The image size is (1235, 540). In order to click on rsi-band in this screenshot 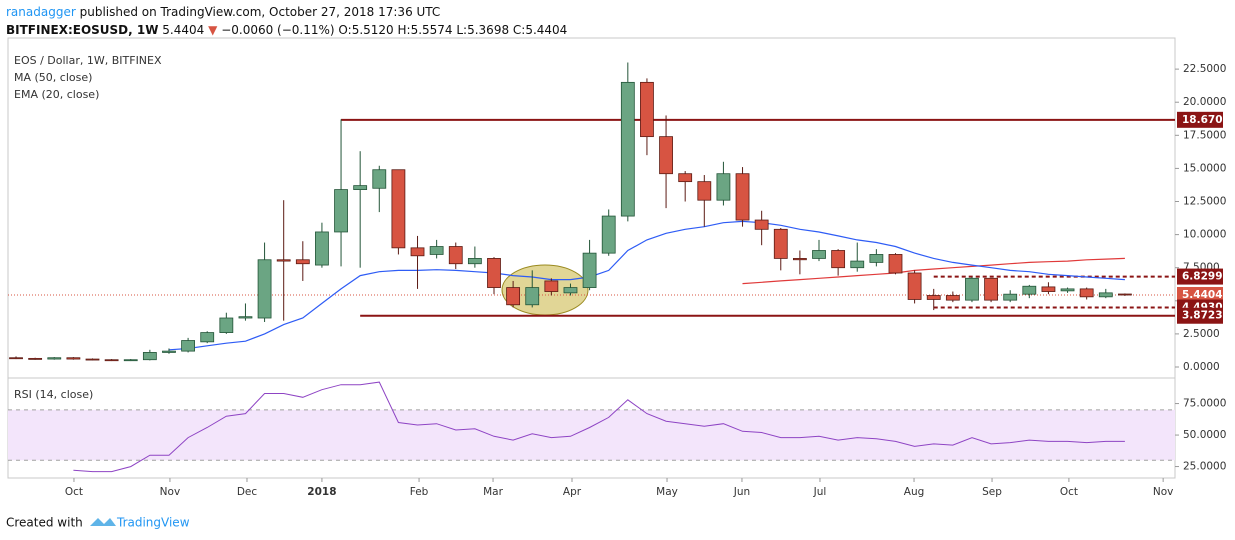, I will do `click(591, 435)`.